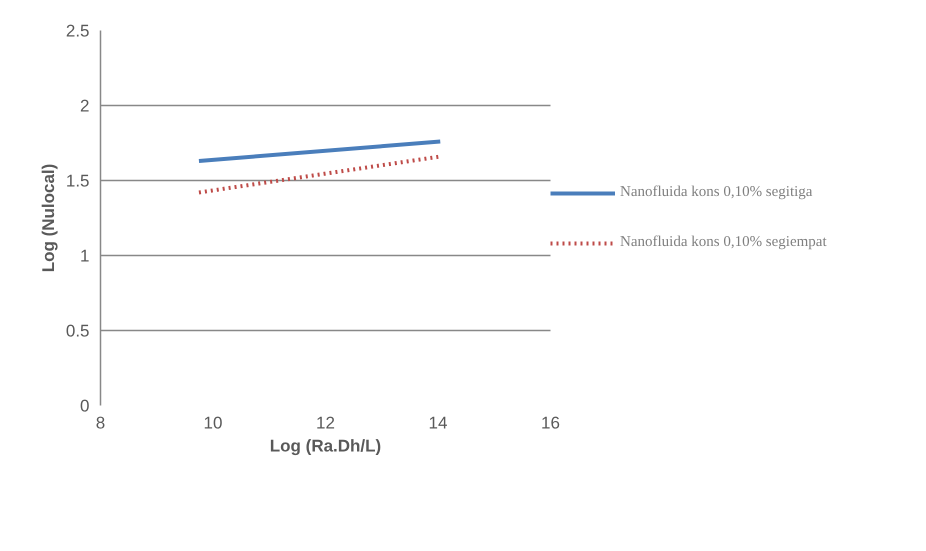  I want to click on legend-label: Nanofluida kons 0,10% segiempat, so click(723, 242).